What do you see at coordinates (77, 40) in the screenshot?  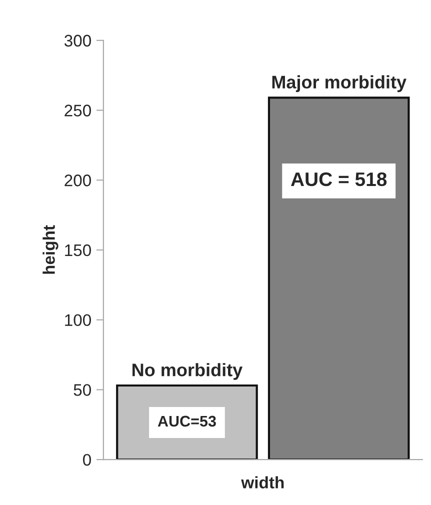 I see `y-tick-label: 300` at bounding box center [77, 40].